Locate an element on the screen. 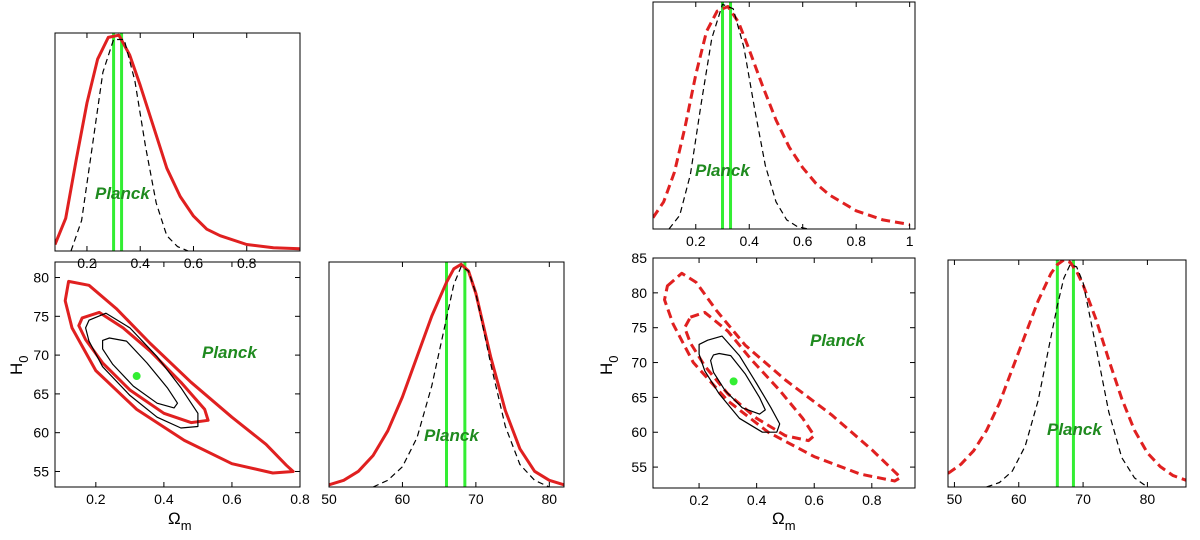 Image resolution: width=1200 pixels, height=540 pixels. panel-right-omega-1d: 0.2 0.4 0.6 0.8 1 Planck is located at coordinates (784, 125).